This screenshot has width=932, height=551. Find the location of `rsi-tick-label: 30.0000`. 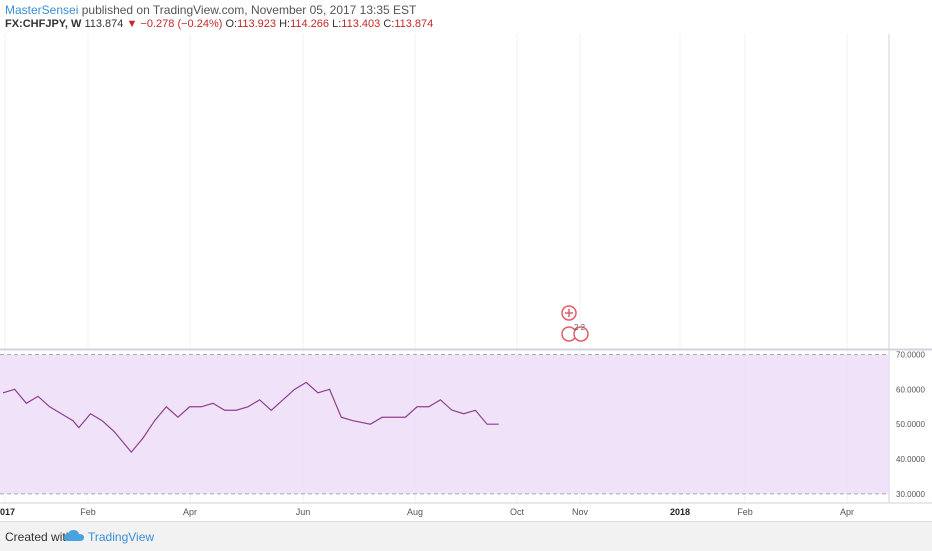

rsi-tick-label: 30.0000 is located at coordinates (910, 494).